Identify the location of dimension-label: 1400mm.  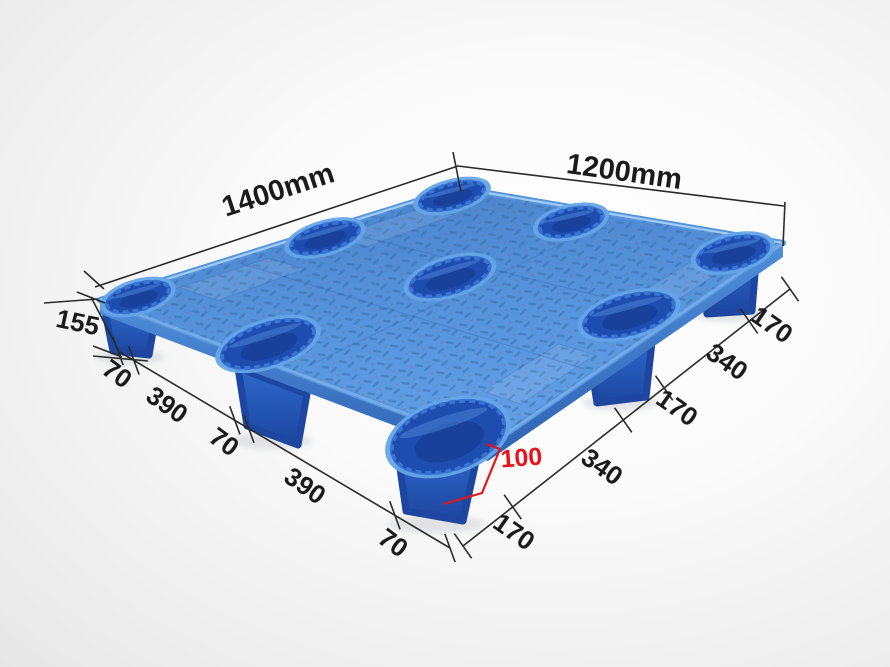
(278, 190).